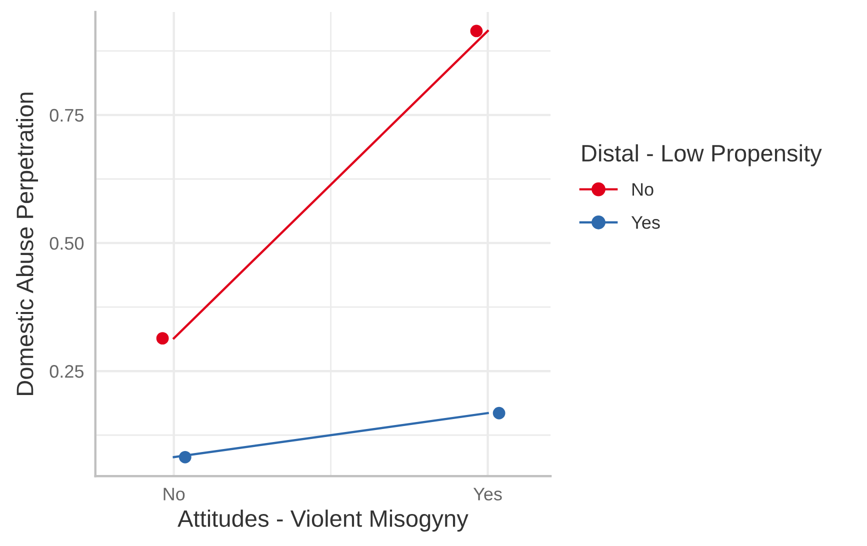 The image size is (867, 546). Describe the element at coordinates (27, 244) in the screenshot. I see `y-axis-title: Domestic Abuse Perpetration` at that location.